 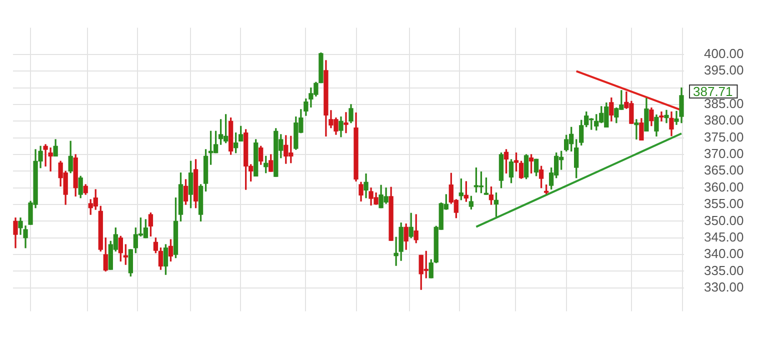 I want to click on y-tick-label: 375.00, so click(x=724, y=136).